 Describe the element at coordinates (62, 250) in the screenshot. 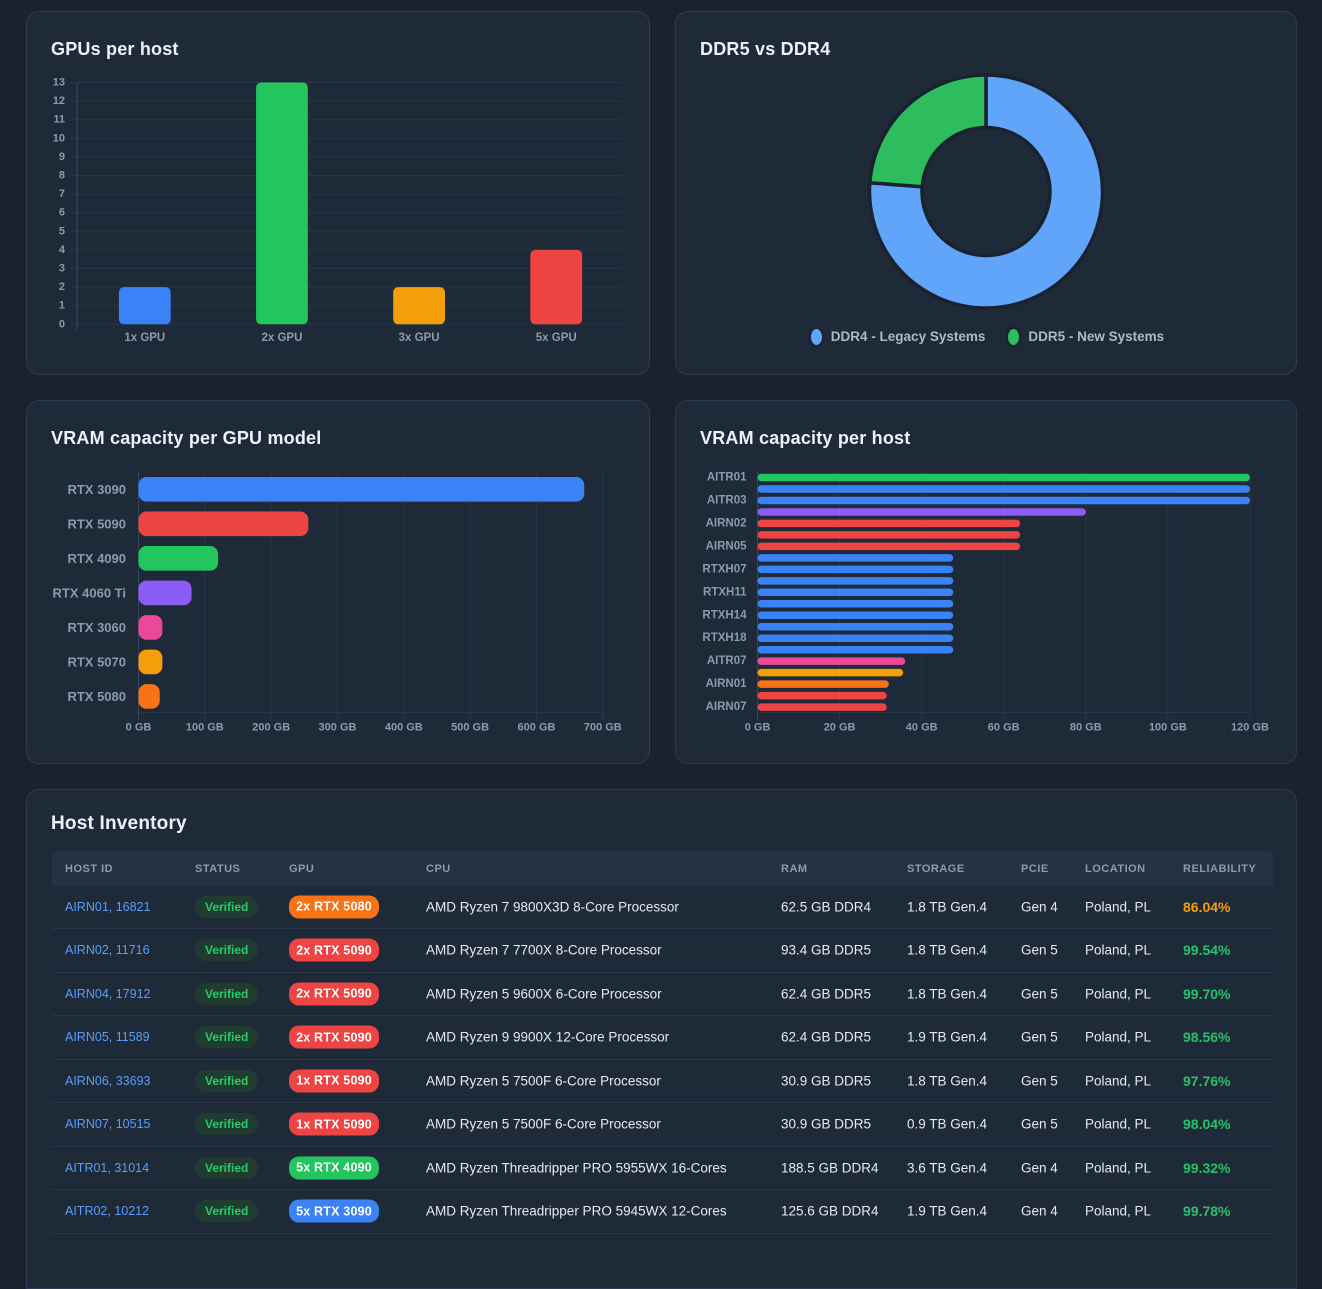

I see `svg-text: 4` at that location.